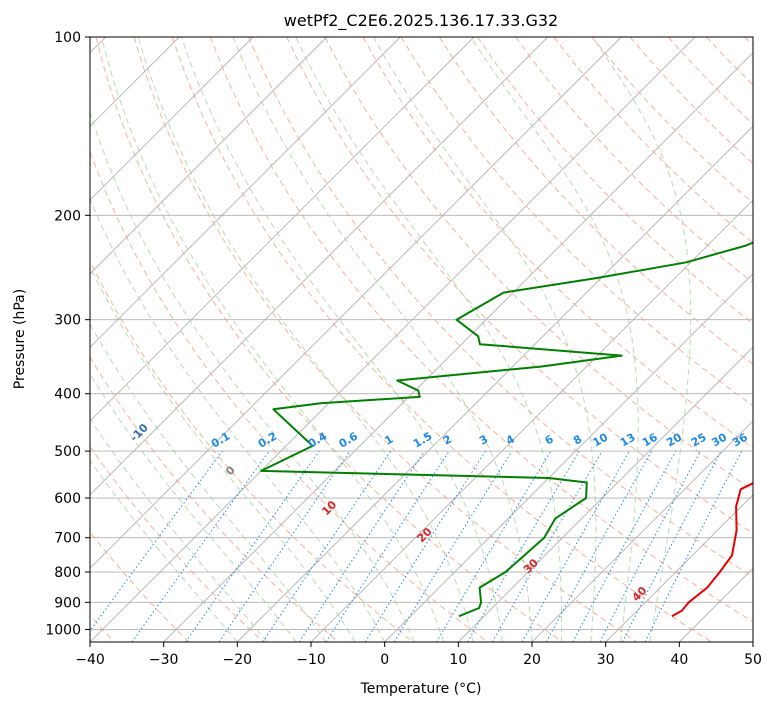 Image resolution: width=775 pixels, height=708 pixels. What do you see at coordinates (139, 432) in the screenshot?
I see `dry-adiabat-label: -10` at bounding box center [139, 432].